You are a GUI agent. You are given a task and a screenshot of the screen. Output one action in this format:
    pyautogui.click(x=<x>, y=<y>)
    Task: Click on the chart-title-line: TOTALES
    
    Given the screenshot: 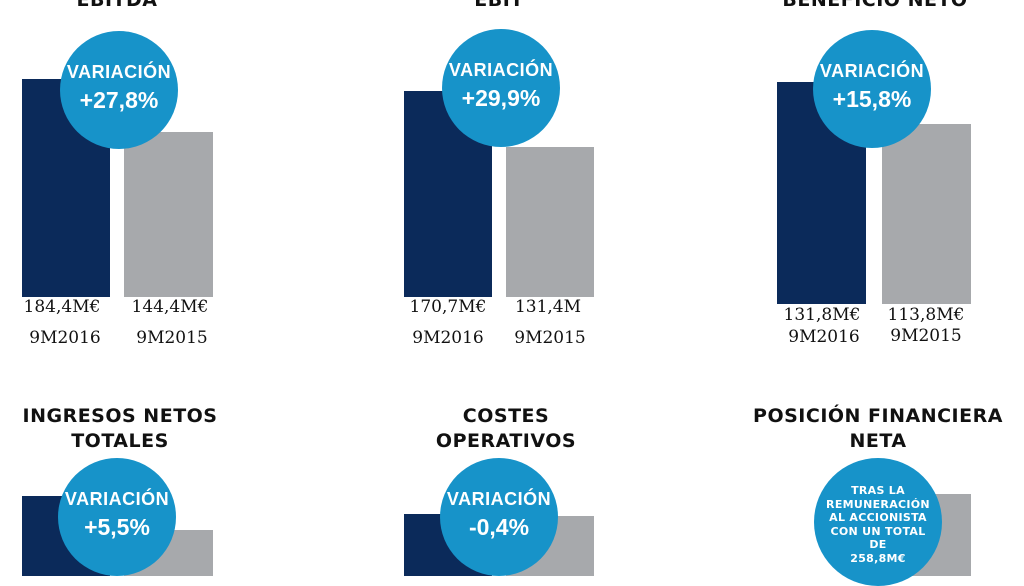 What is the action you would take?
    pyautogui.click(x=120, y=441)
    